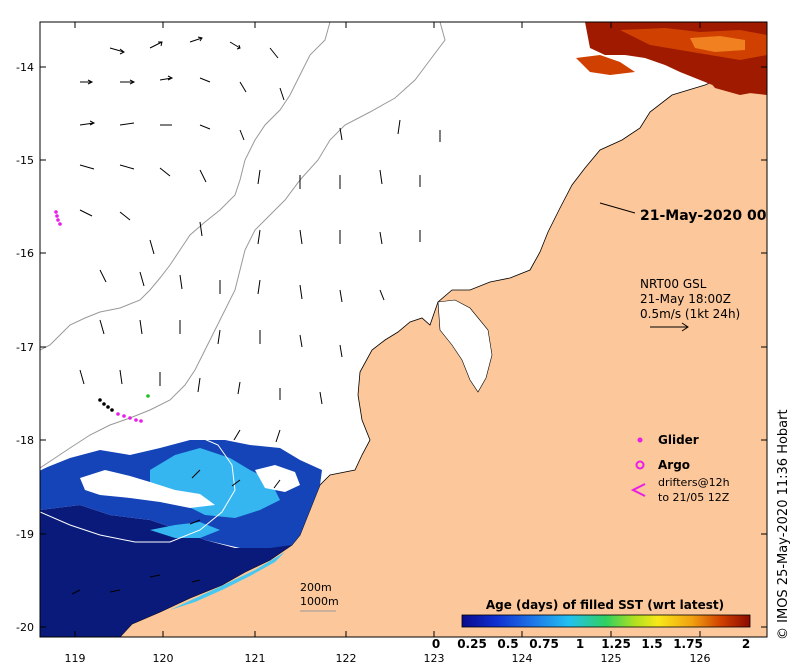 The height and width of the screenshot is (672, 809). What do you see at coordinates (611, 658) in the screenshot?
I see `lon-label: 125` at bounding box center [611, 658].